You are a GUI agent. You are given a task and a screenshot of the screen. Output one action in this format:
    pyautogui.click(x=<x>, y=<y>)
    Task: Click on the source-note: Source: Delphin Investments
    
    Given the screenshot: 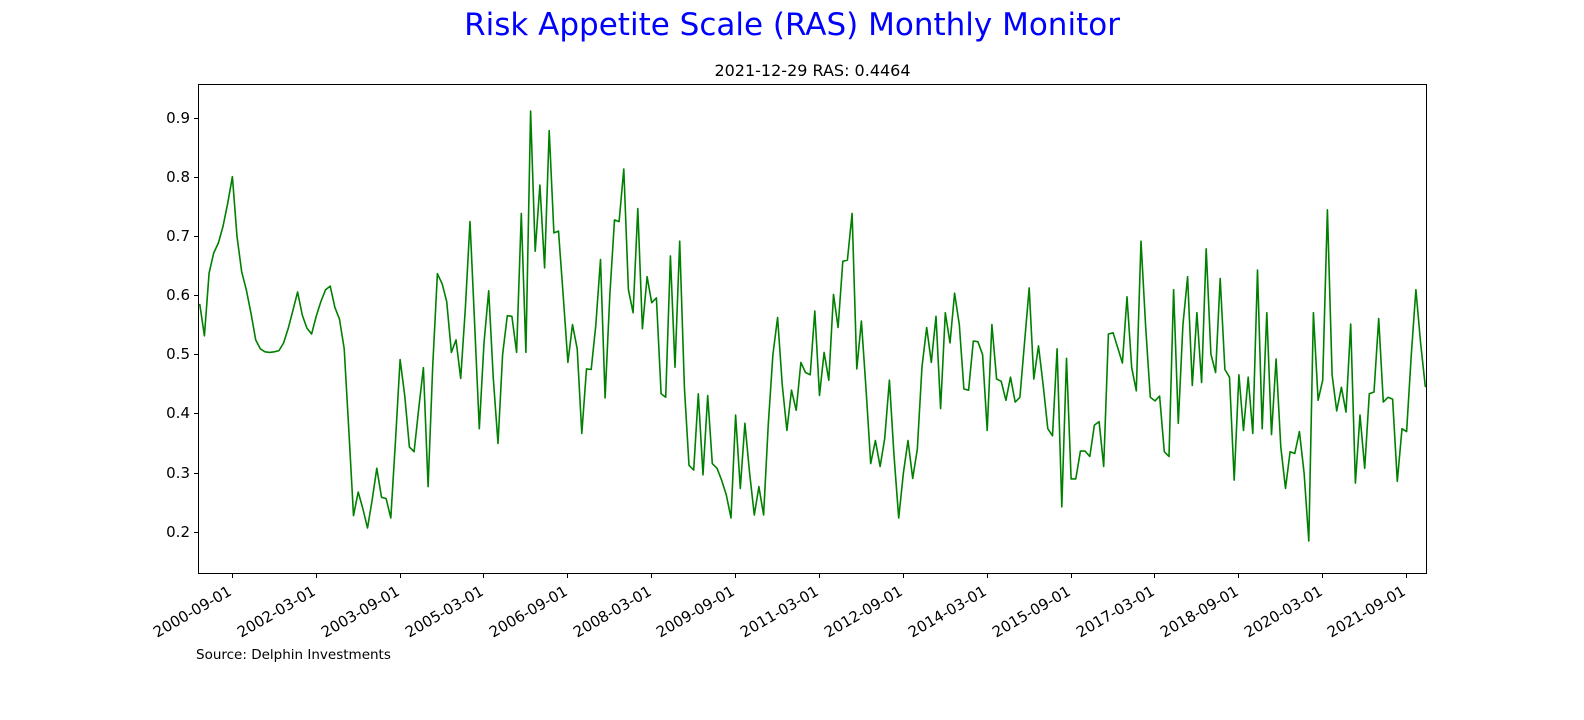 What is the action you would take?
    pyautogui.click(x=293, y=655)
    